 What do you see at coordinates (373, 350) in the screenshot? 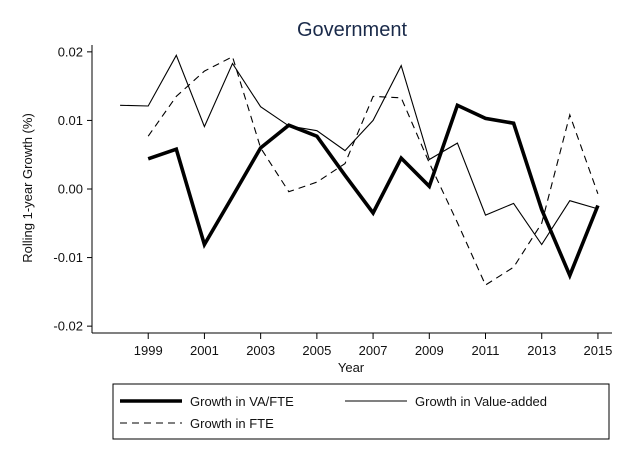
I see `x-tick-label: 2007` at bounding box center [373, 350].